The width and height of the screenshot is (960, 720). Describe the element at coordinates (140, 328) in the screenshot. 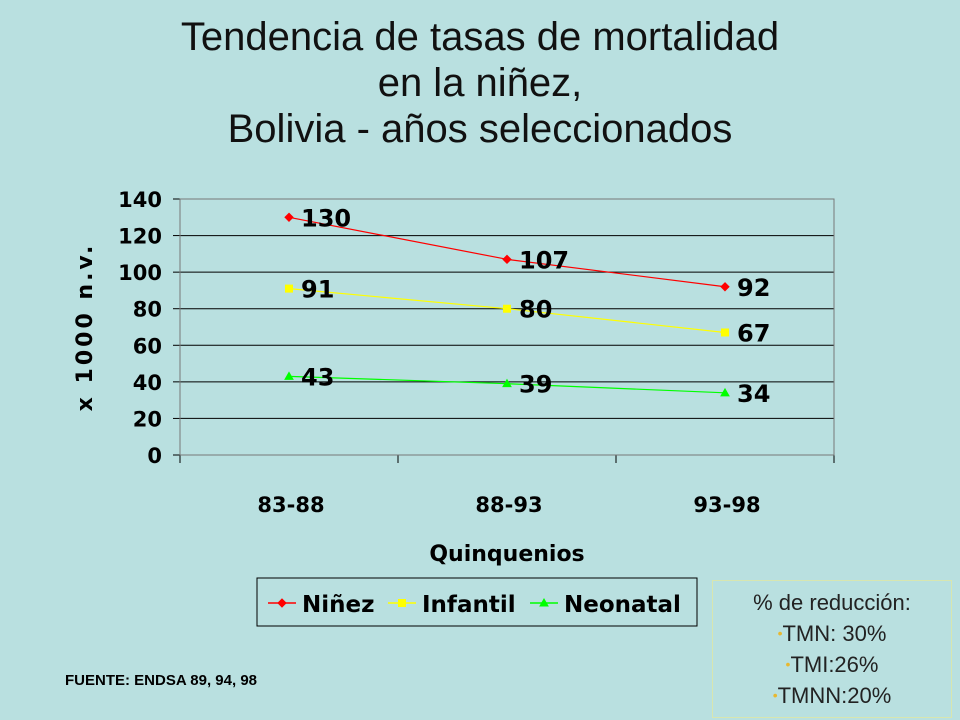

I see `y-tick-labels: 0 20 40 60 80 100 120 140` at that location.